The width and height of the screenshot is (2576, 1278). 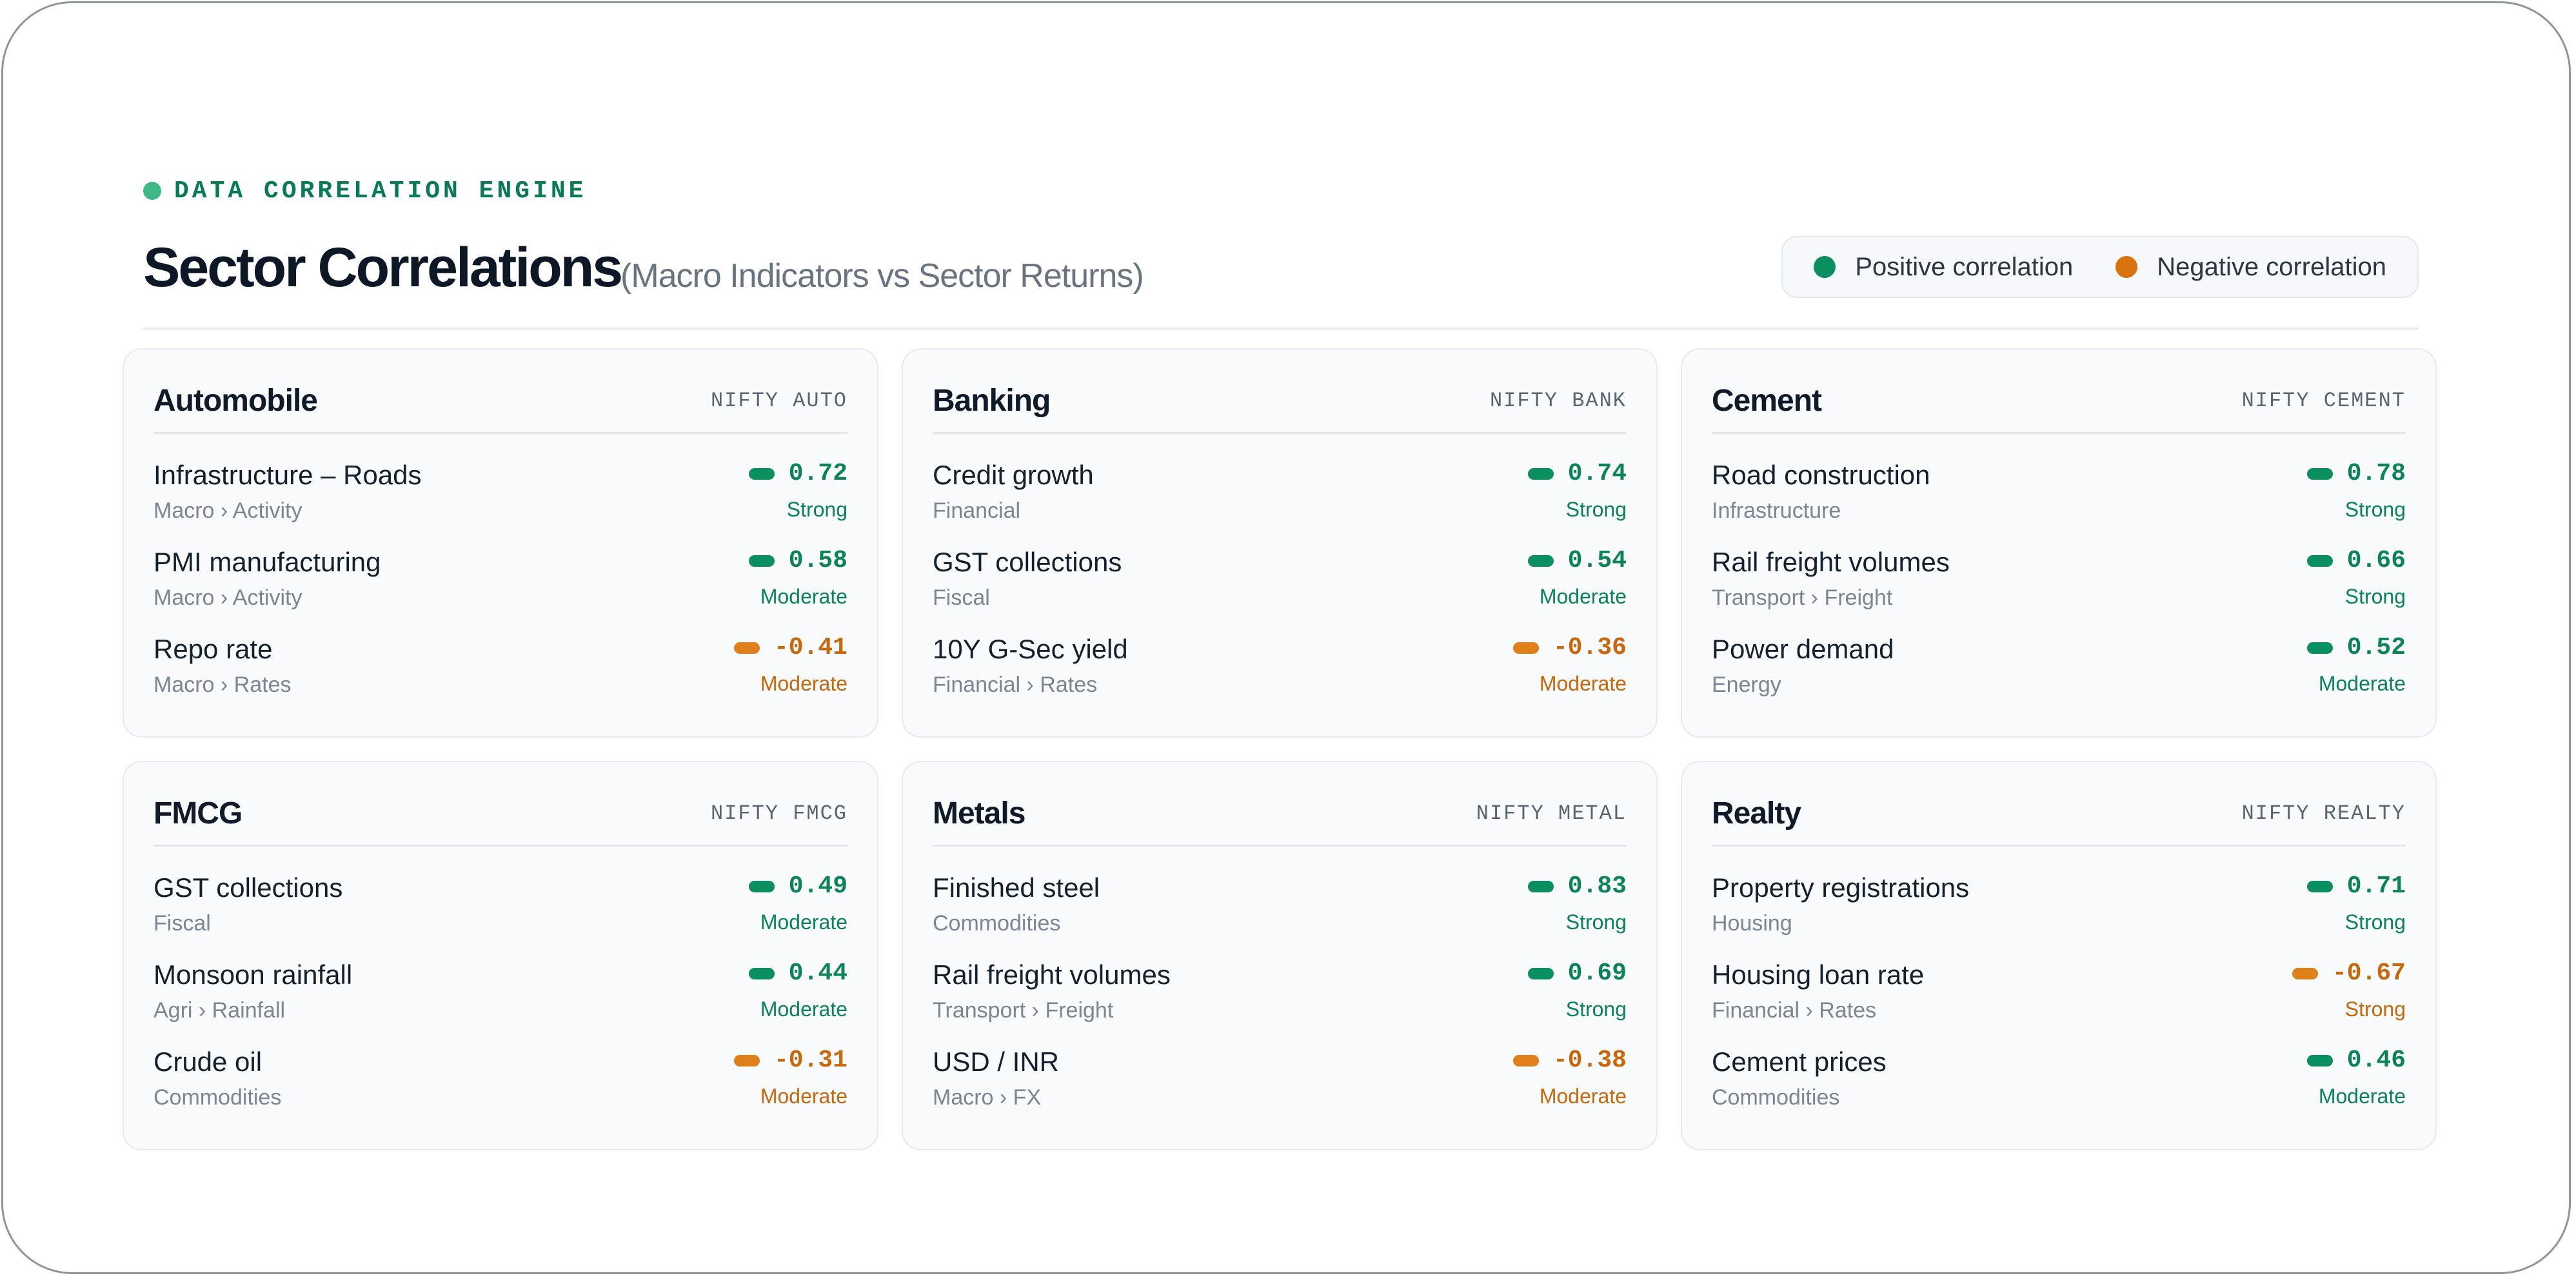 I want to click on correlation-row: Power demand Energy 0.52 Moderate, so click(x=2059, y=668).